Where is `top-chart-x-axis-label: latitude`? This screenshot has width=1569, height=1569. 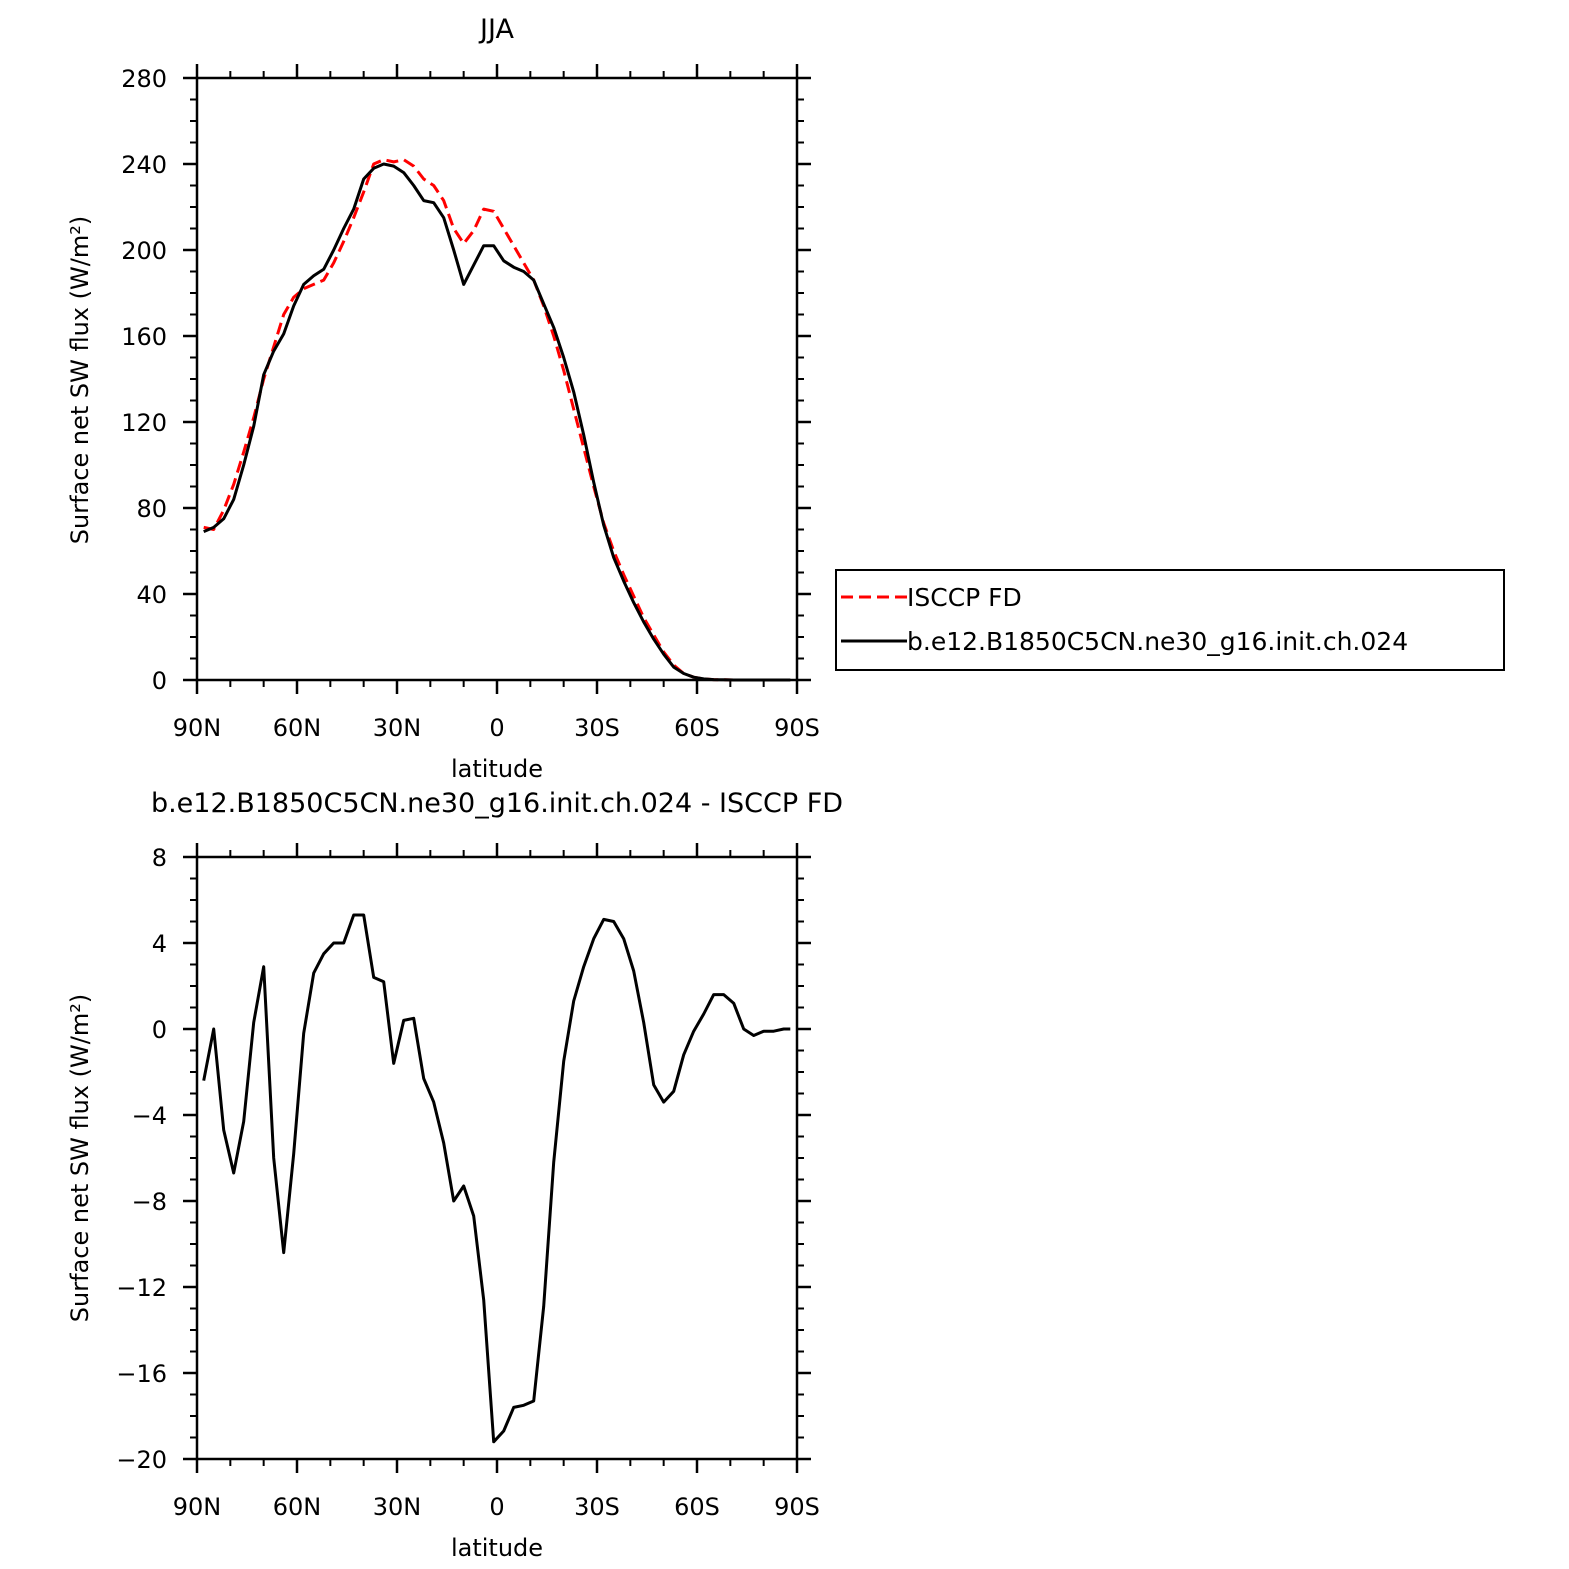 top-chart-x-axis-label: latitude is located at coordinates (497, 769).